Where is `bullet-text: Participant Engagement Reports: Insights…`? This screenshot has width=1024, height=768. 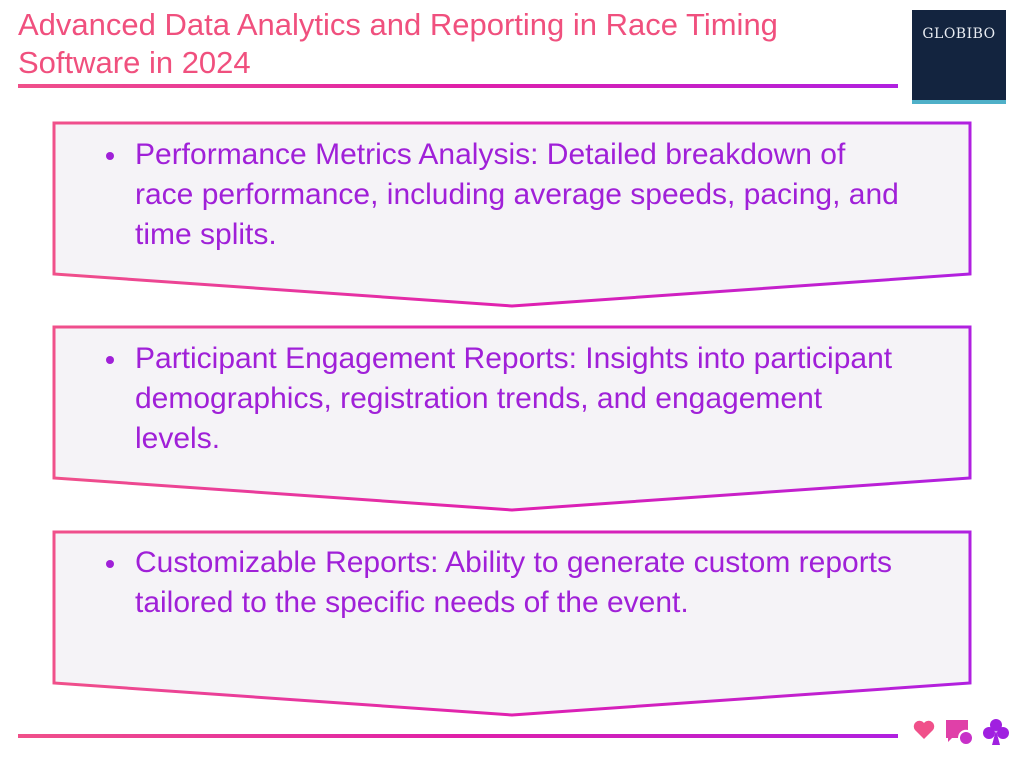 bullet-text: Participant Engagement Reports: Insights… is located at coordinates (514, 398).